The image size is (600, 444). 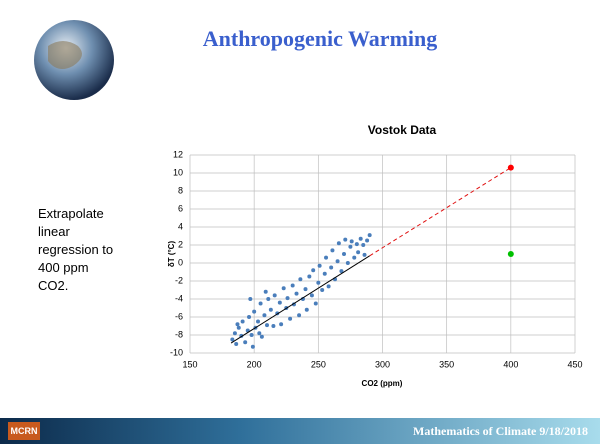 What do you see at coordinates (180, 262) in the screenshot?
I see `y-tick-label: 0` at bounding box center [180, 262].